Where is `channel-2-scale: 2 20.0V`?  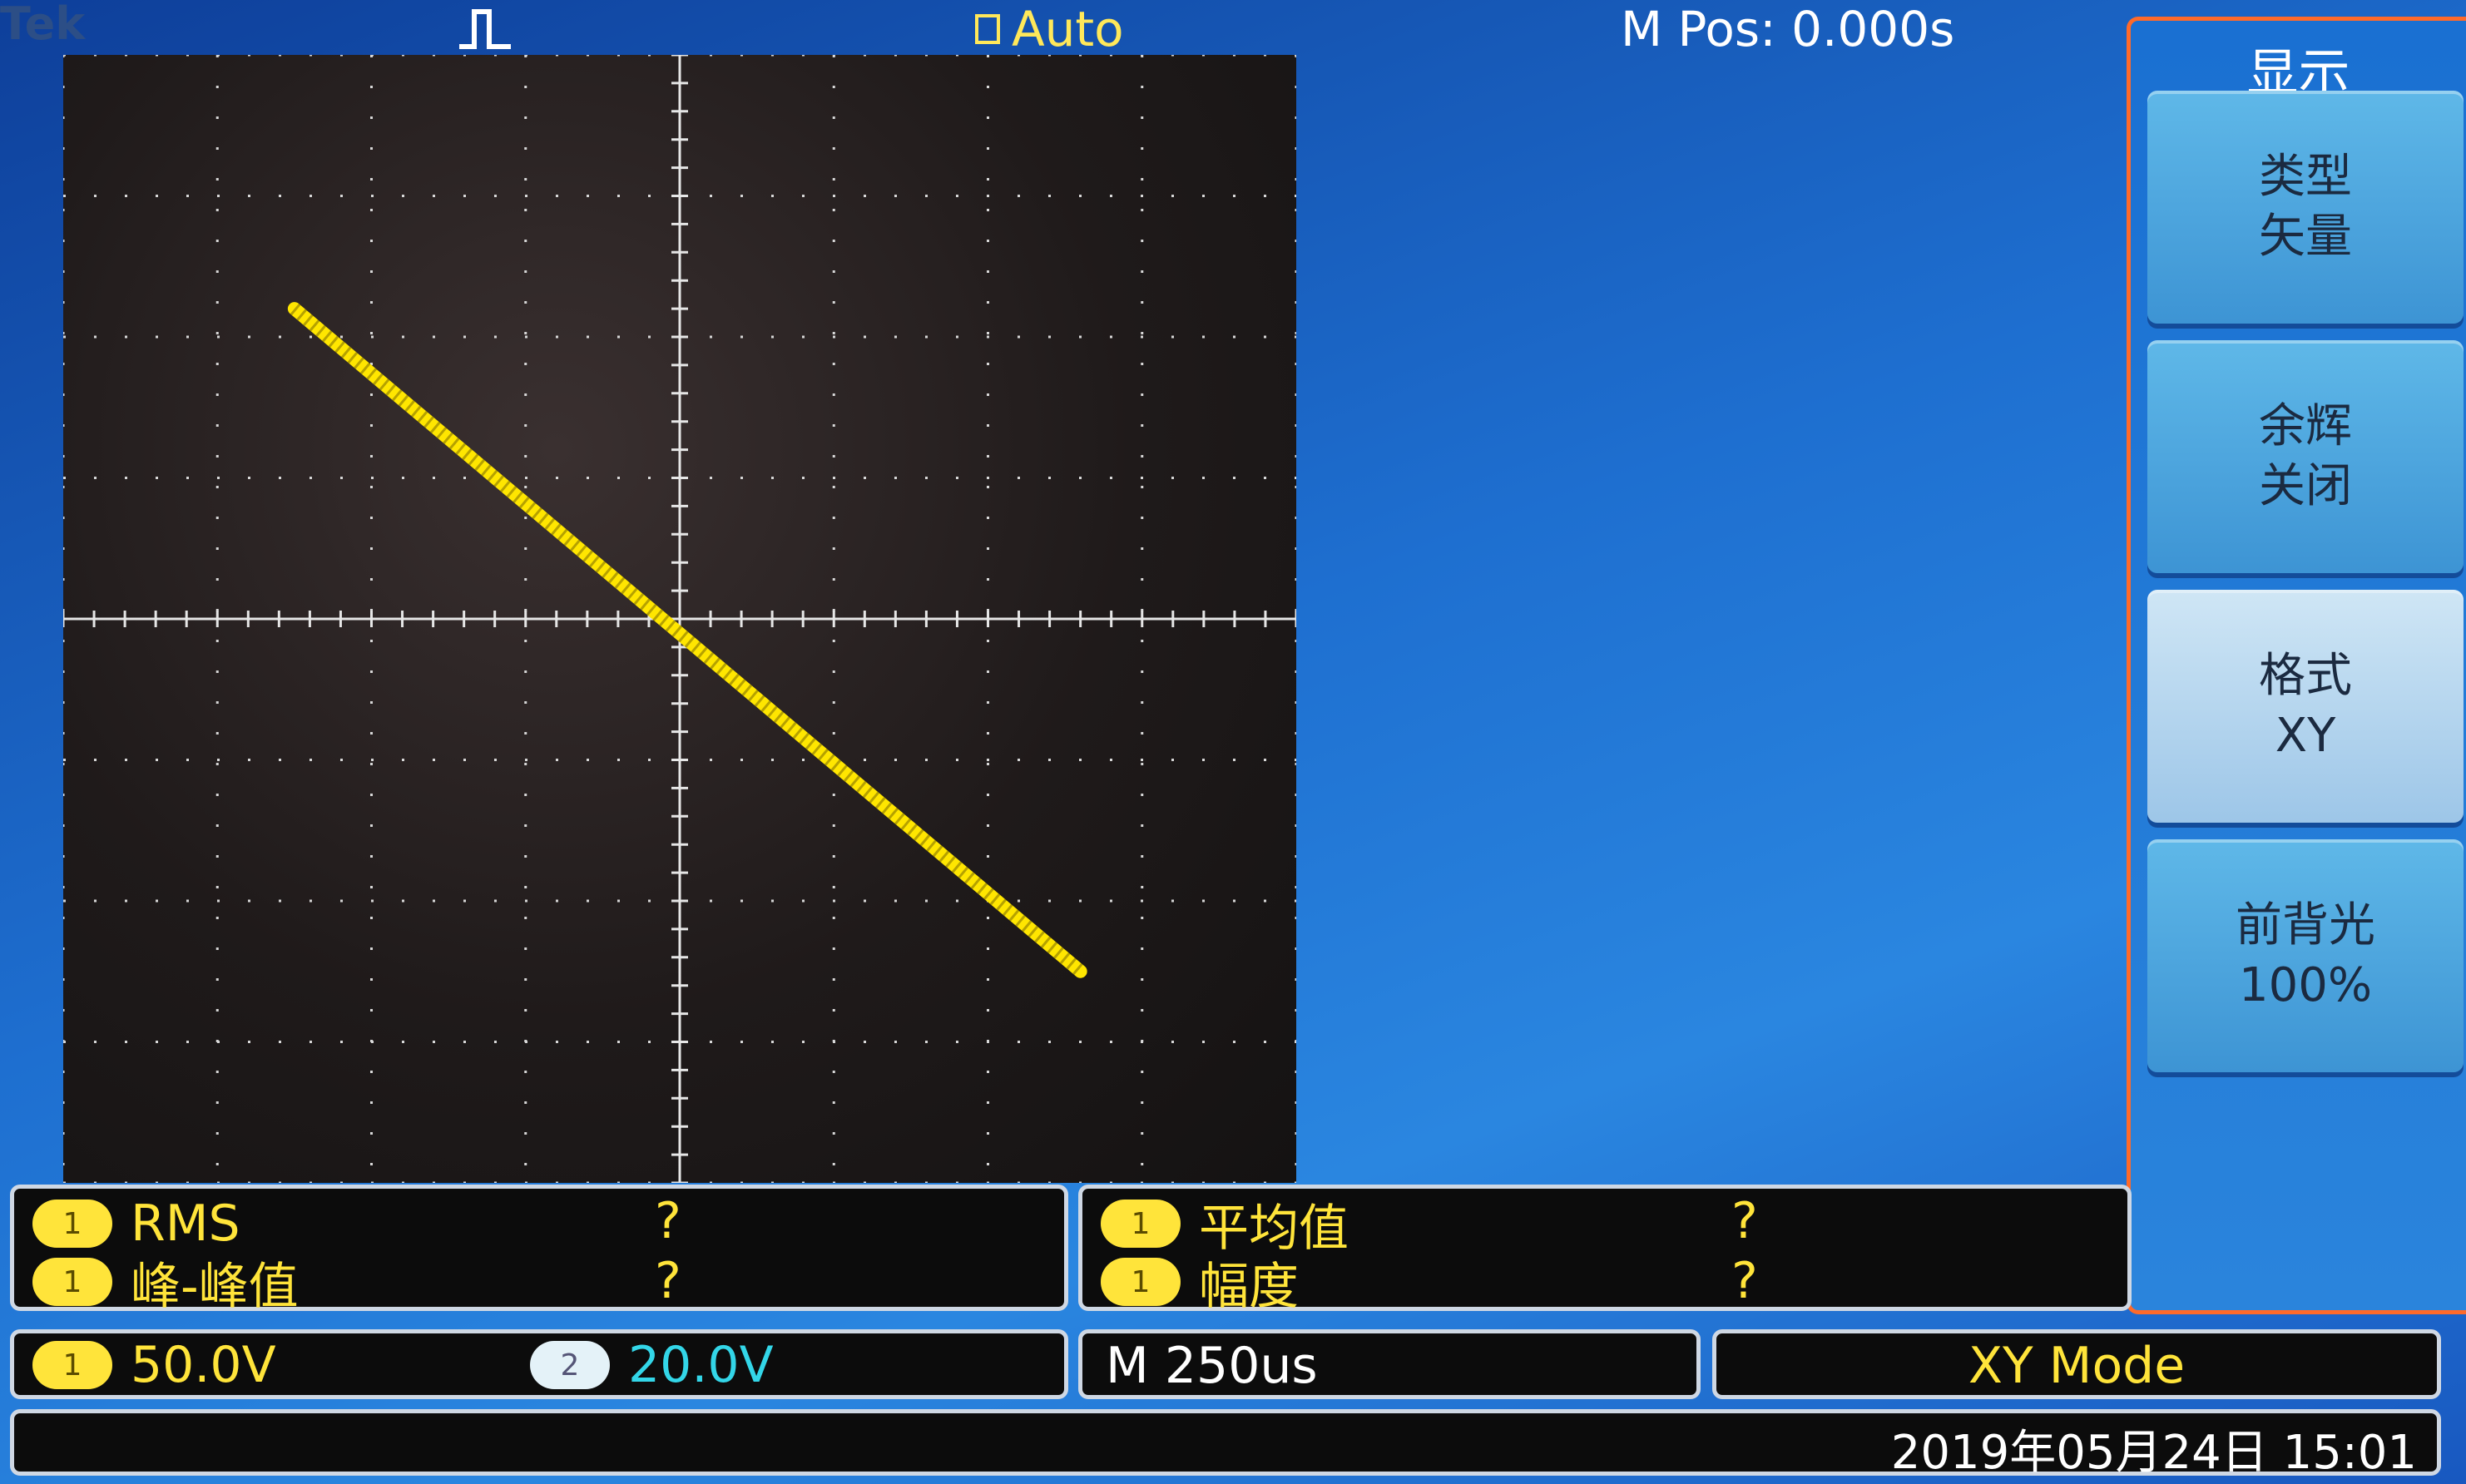
channel-2-scale: 2 20.0V is located at coordinates (652, 1365).